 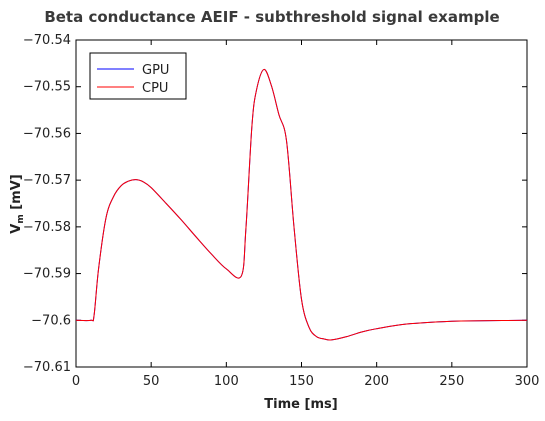 I want to click on x-tick-label: 300, so click(x=527, y=381).